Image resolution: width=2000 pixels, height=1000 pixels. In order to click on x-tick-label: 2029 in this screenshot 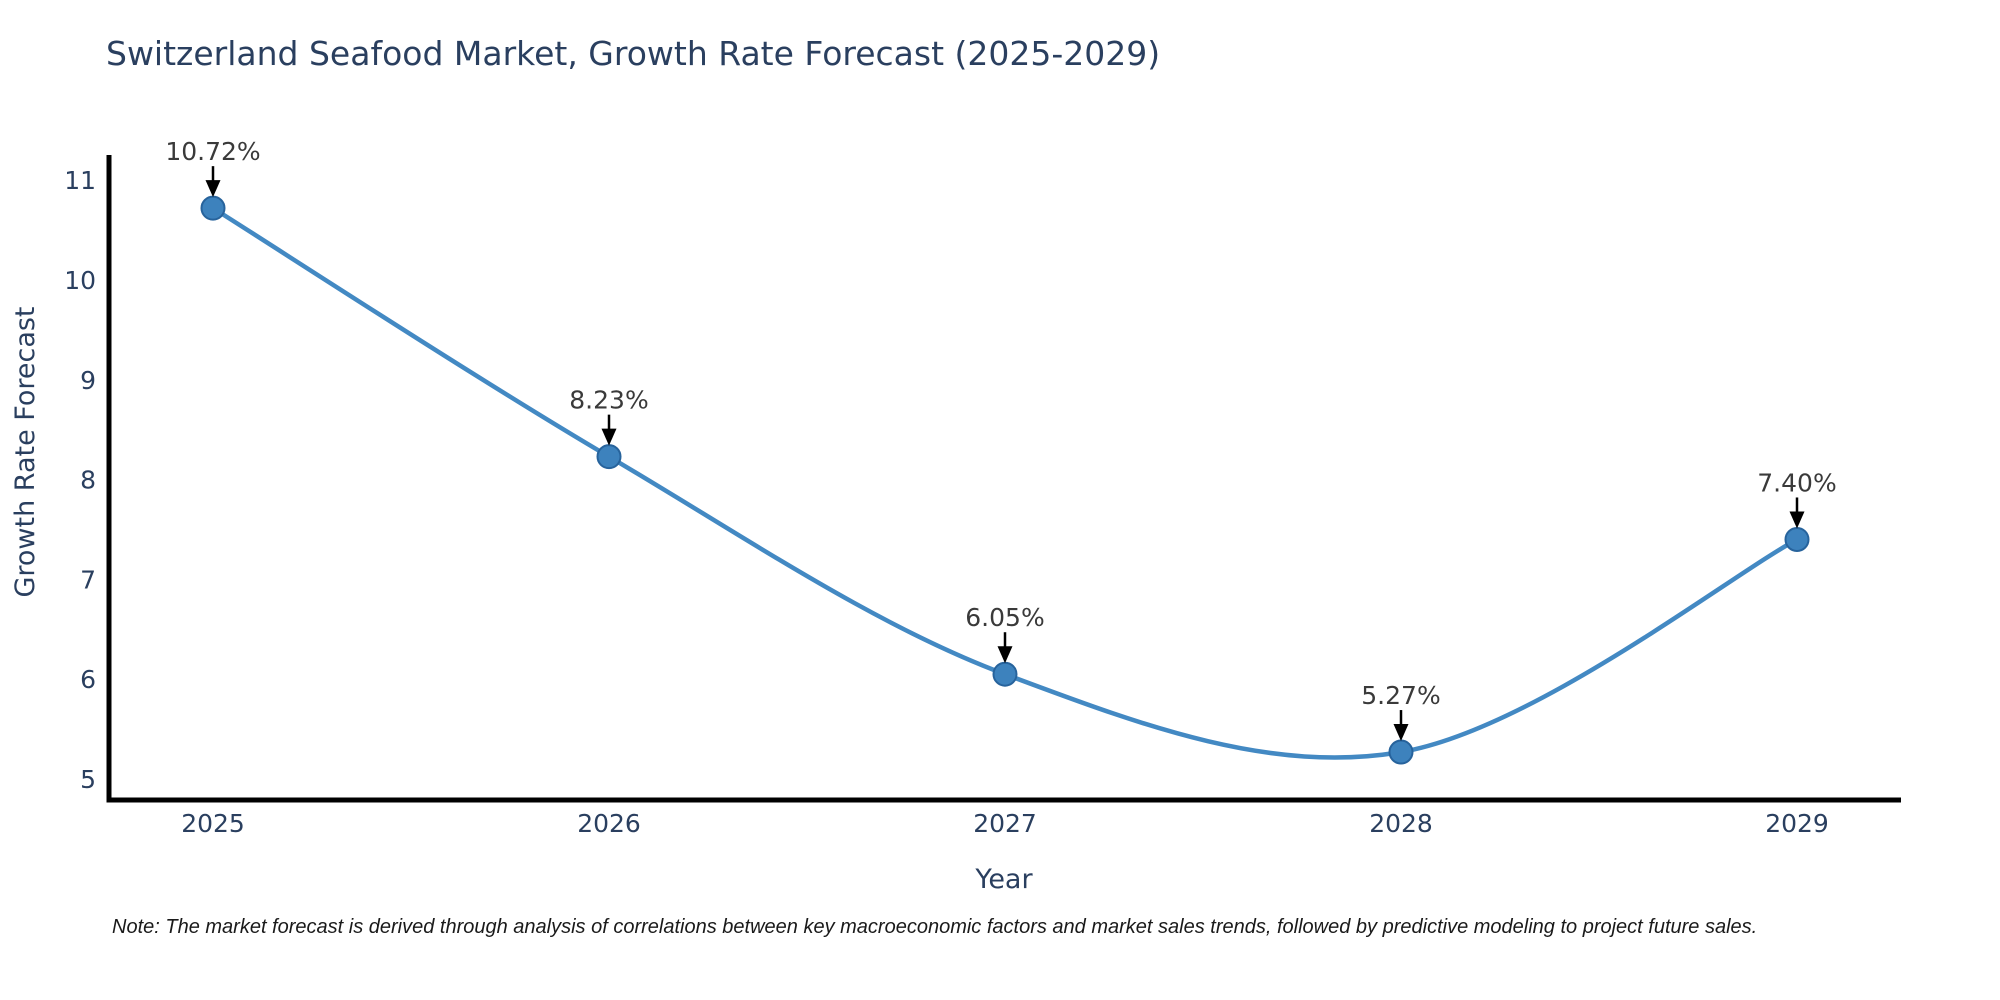, I will do `click(1797, 823)`.